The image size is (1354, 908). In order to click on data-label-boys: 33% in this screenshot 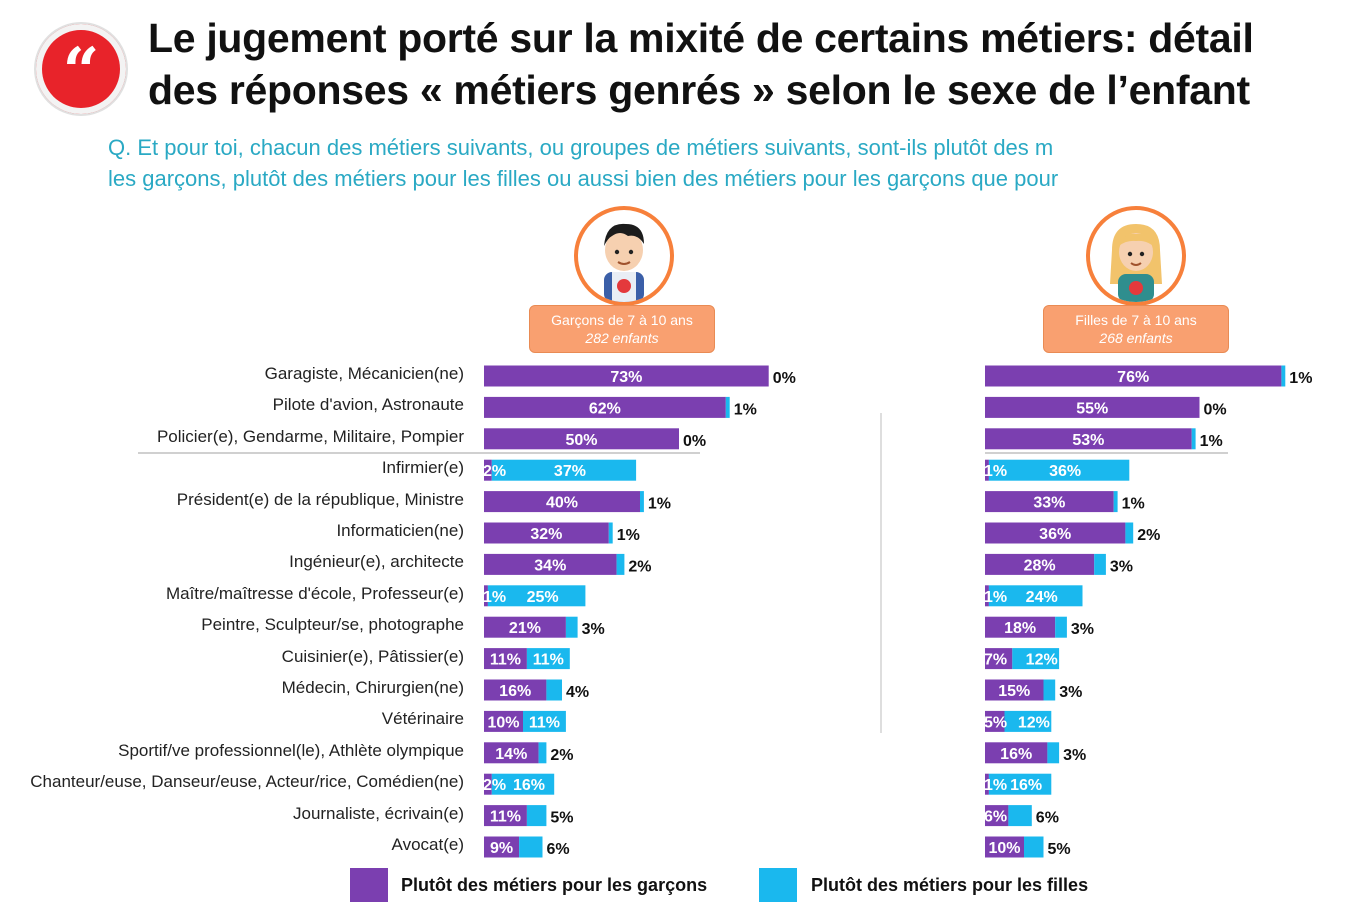, I will do `click(1049, 503)`.